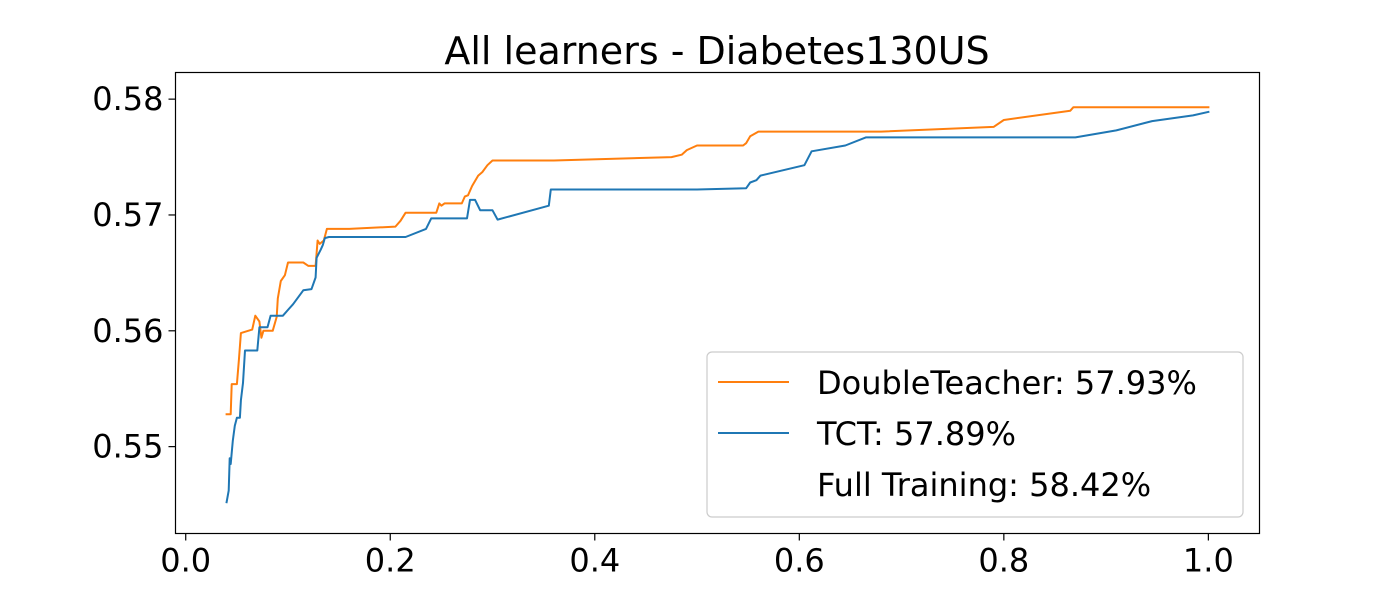 The image size is (1400, 600). Describe the element at coordinates (127, 447) in the screenshot. I see `y-tick-label: 0.55` at that location.